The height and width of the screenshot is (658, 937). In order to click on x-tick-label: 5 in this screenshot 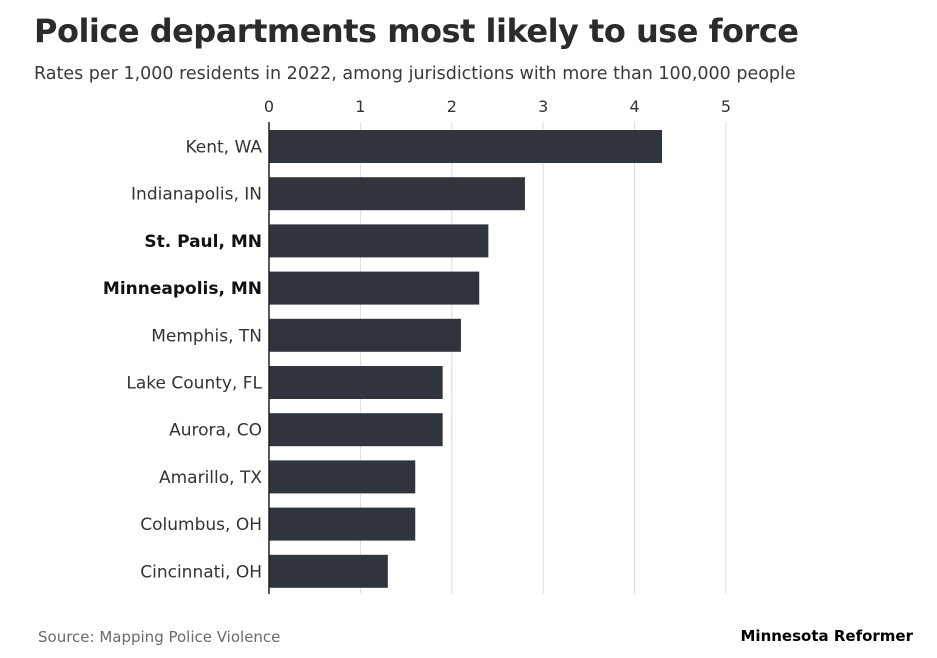, I will do `click(726, 106)`.